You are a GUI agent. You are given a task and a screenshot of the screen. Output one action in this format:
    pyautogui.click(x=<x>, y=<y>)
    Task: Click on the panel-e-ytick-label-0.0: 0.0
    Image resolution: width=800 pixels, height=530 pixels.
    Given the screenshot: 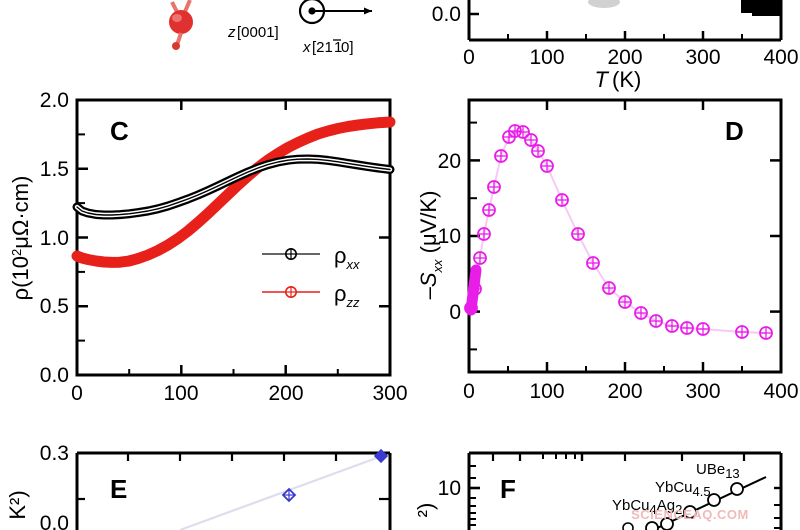 What is the action you would take?
    pyautogui.click(x=54, y=521)
    